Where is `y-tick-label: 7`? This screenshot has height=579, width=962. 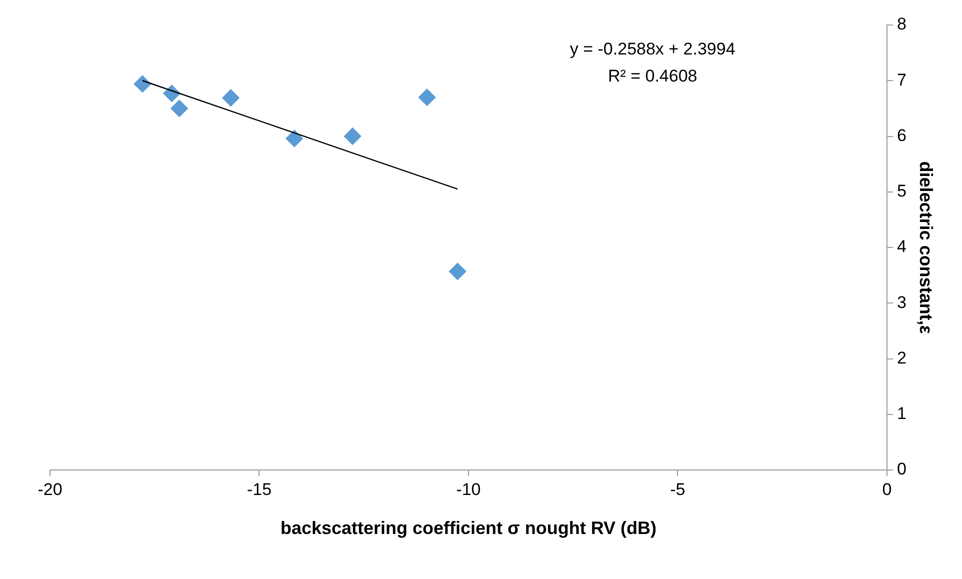 y-tick-label: 7 is located at coordinates (901, 80).